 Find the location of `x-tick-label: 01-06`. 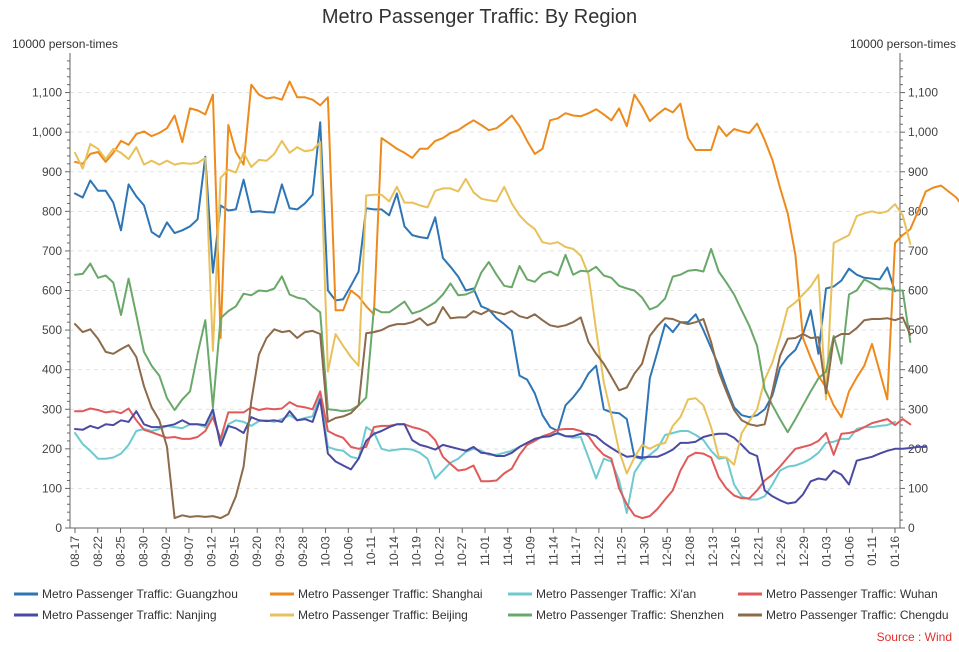

x-tick-label: 01-06 is located at coordinates (849, 551).